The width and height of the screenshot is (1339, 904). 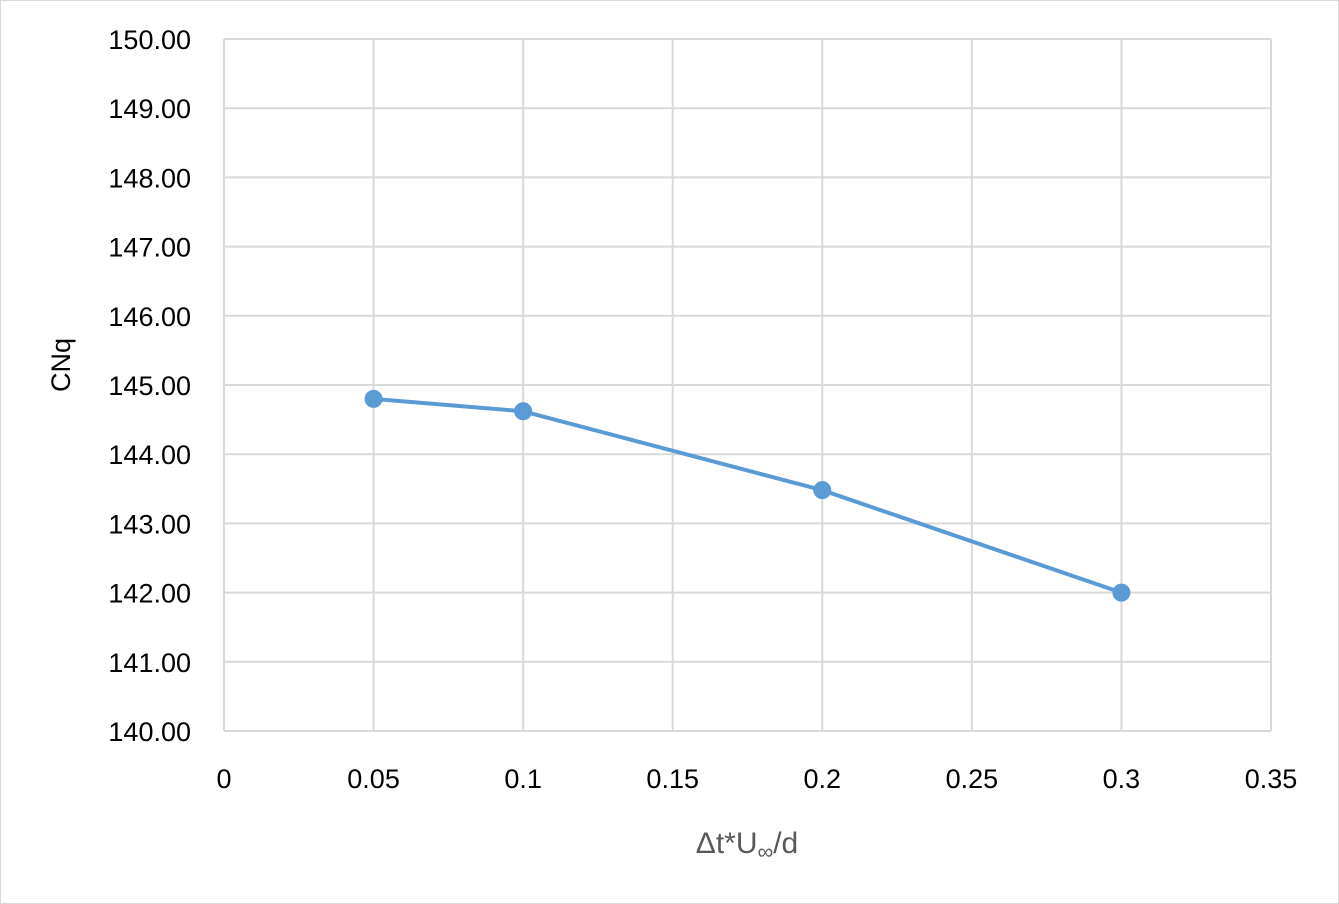 I want to click on x-axis-title-main: Δt*U, so click(x=727, y=843).